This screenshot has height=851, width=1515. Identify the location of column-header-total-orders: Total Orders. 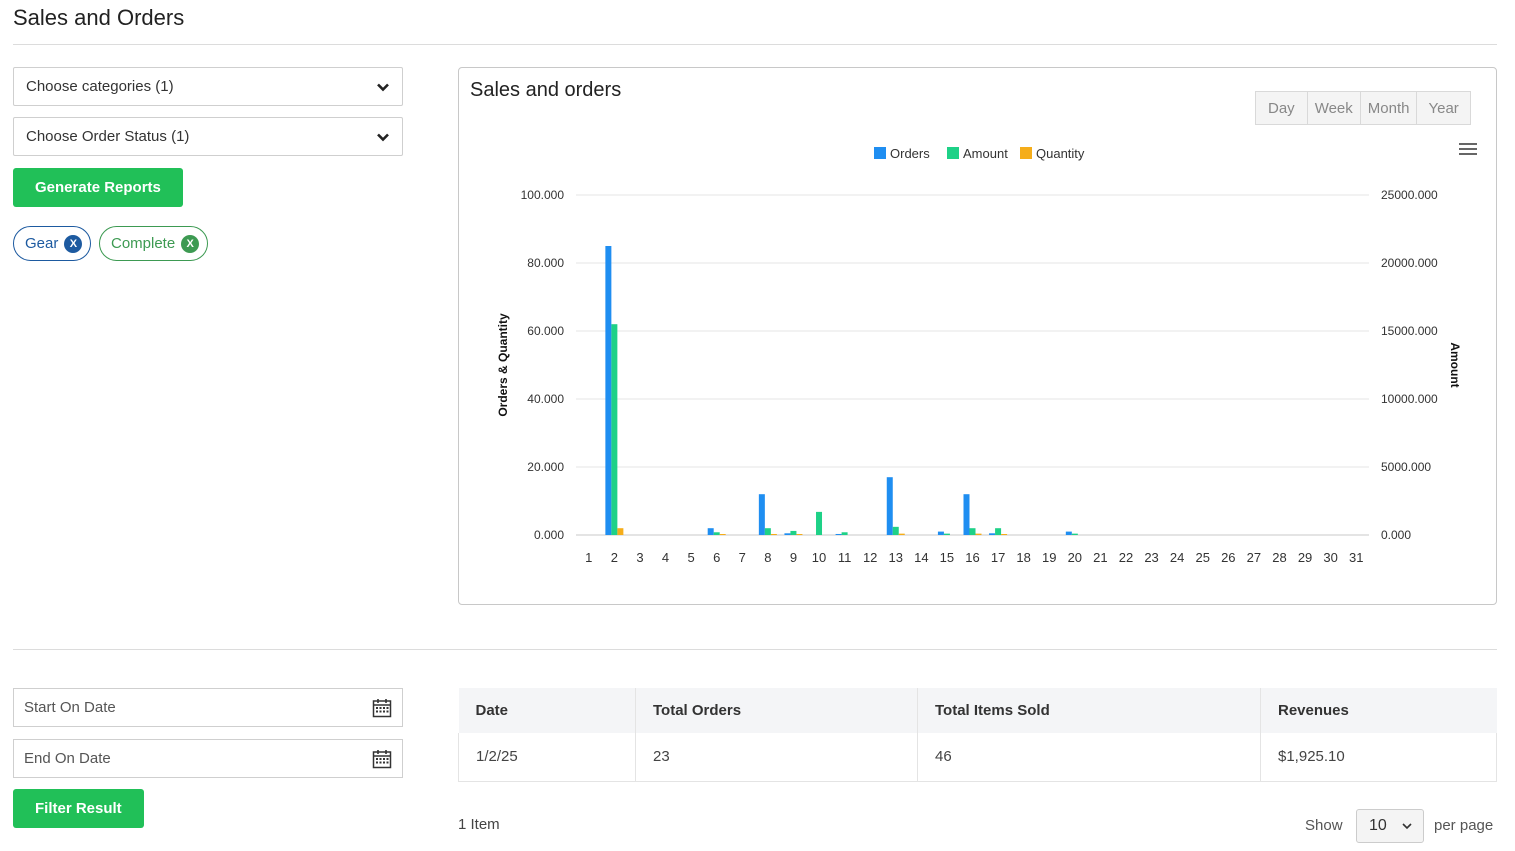
(776, 710).